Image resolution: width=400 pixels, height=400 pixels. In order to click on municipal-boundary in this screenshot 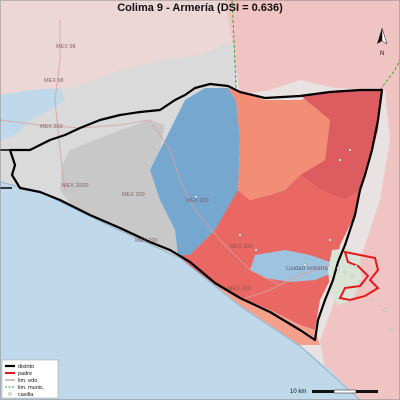, I will do `click(315, 45)`.